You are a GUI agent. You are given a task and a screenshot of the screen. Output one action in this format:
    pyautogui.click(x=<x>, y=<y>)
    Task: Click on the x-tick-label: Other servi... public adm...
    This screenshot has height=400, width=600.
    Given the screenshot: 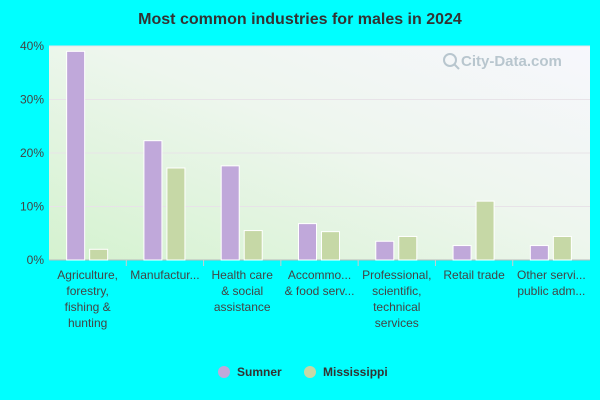 What is the action you would take?
    pyautogui.click(x=551, y=283)
    